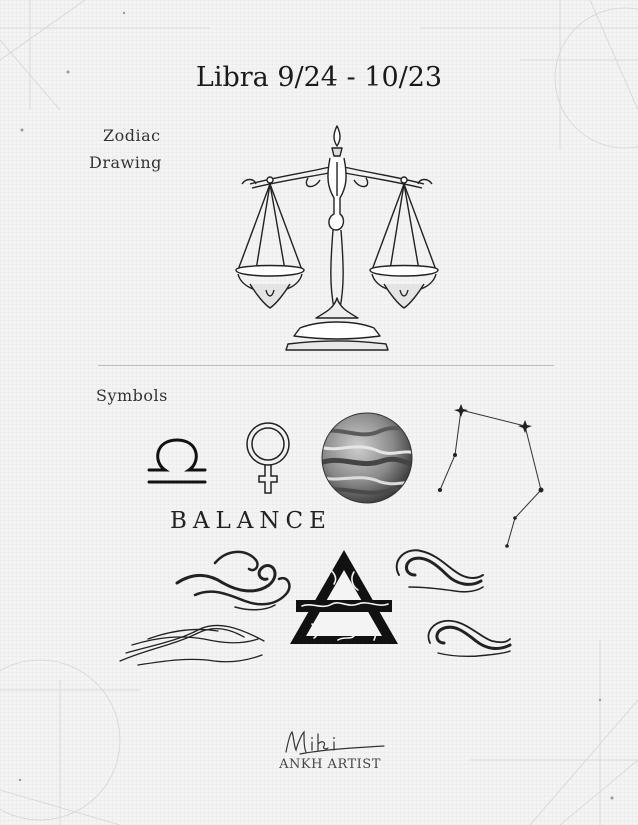 Image resolution: width=638 pixels, height=825 pixels. What do you see at coordinates (367, 458) in the screenshot?
I see `venus-planet-icon` at bounding box center [367, 458].